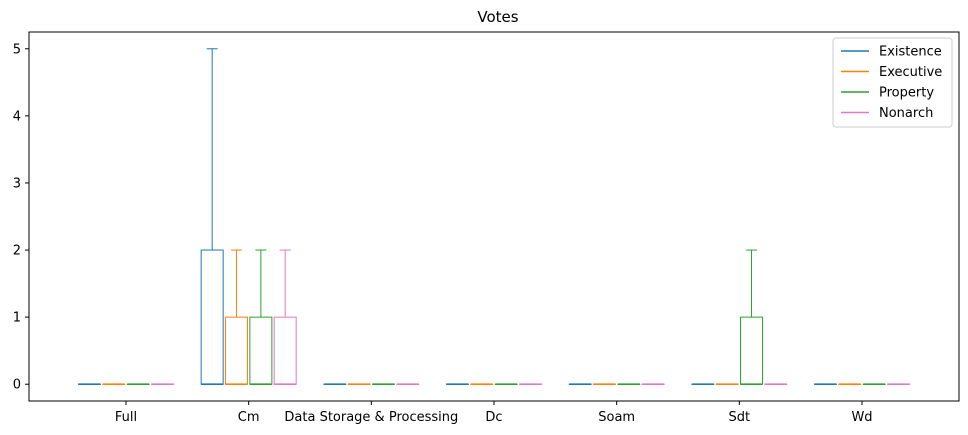 The width and height of the screenshot is (968, 435). What do you see at coordinates (616, 417) in the screenshot?
I see `x-tick-label: Soam` at bounding box center [616, 417].